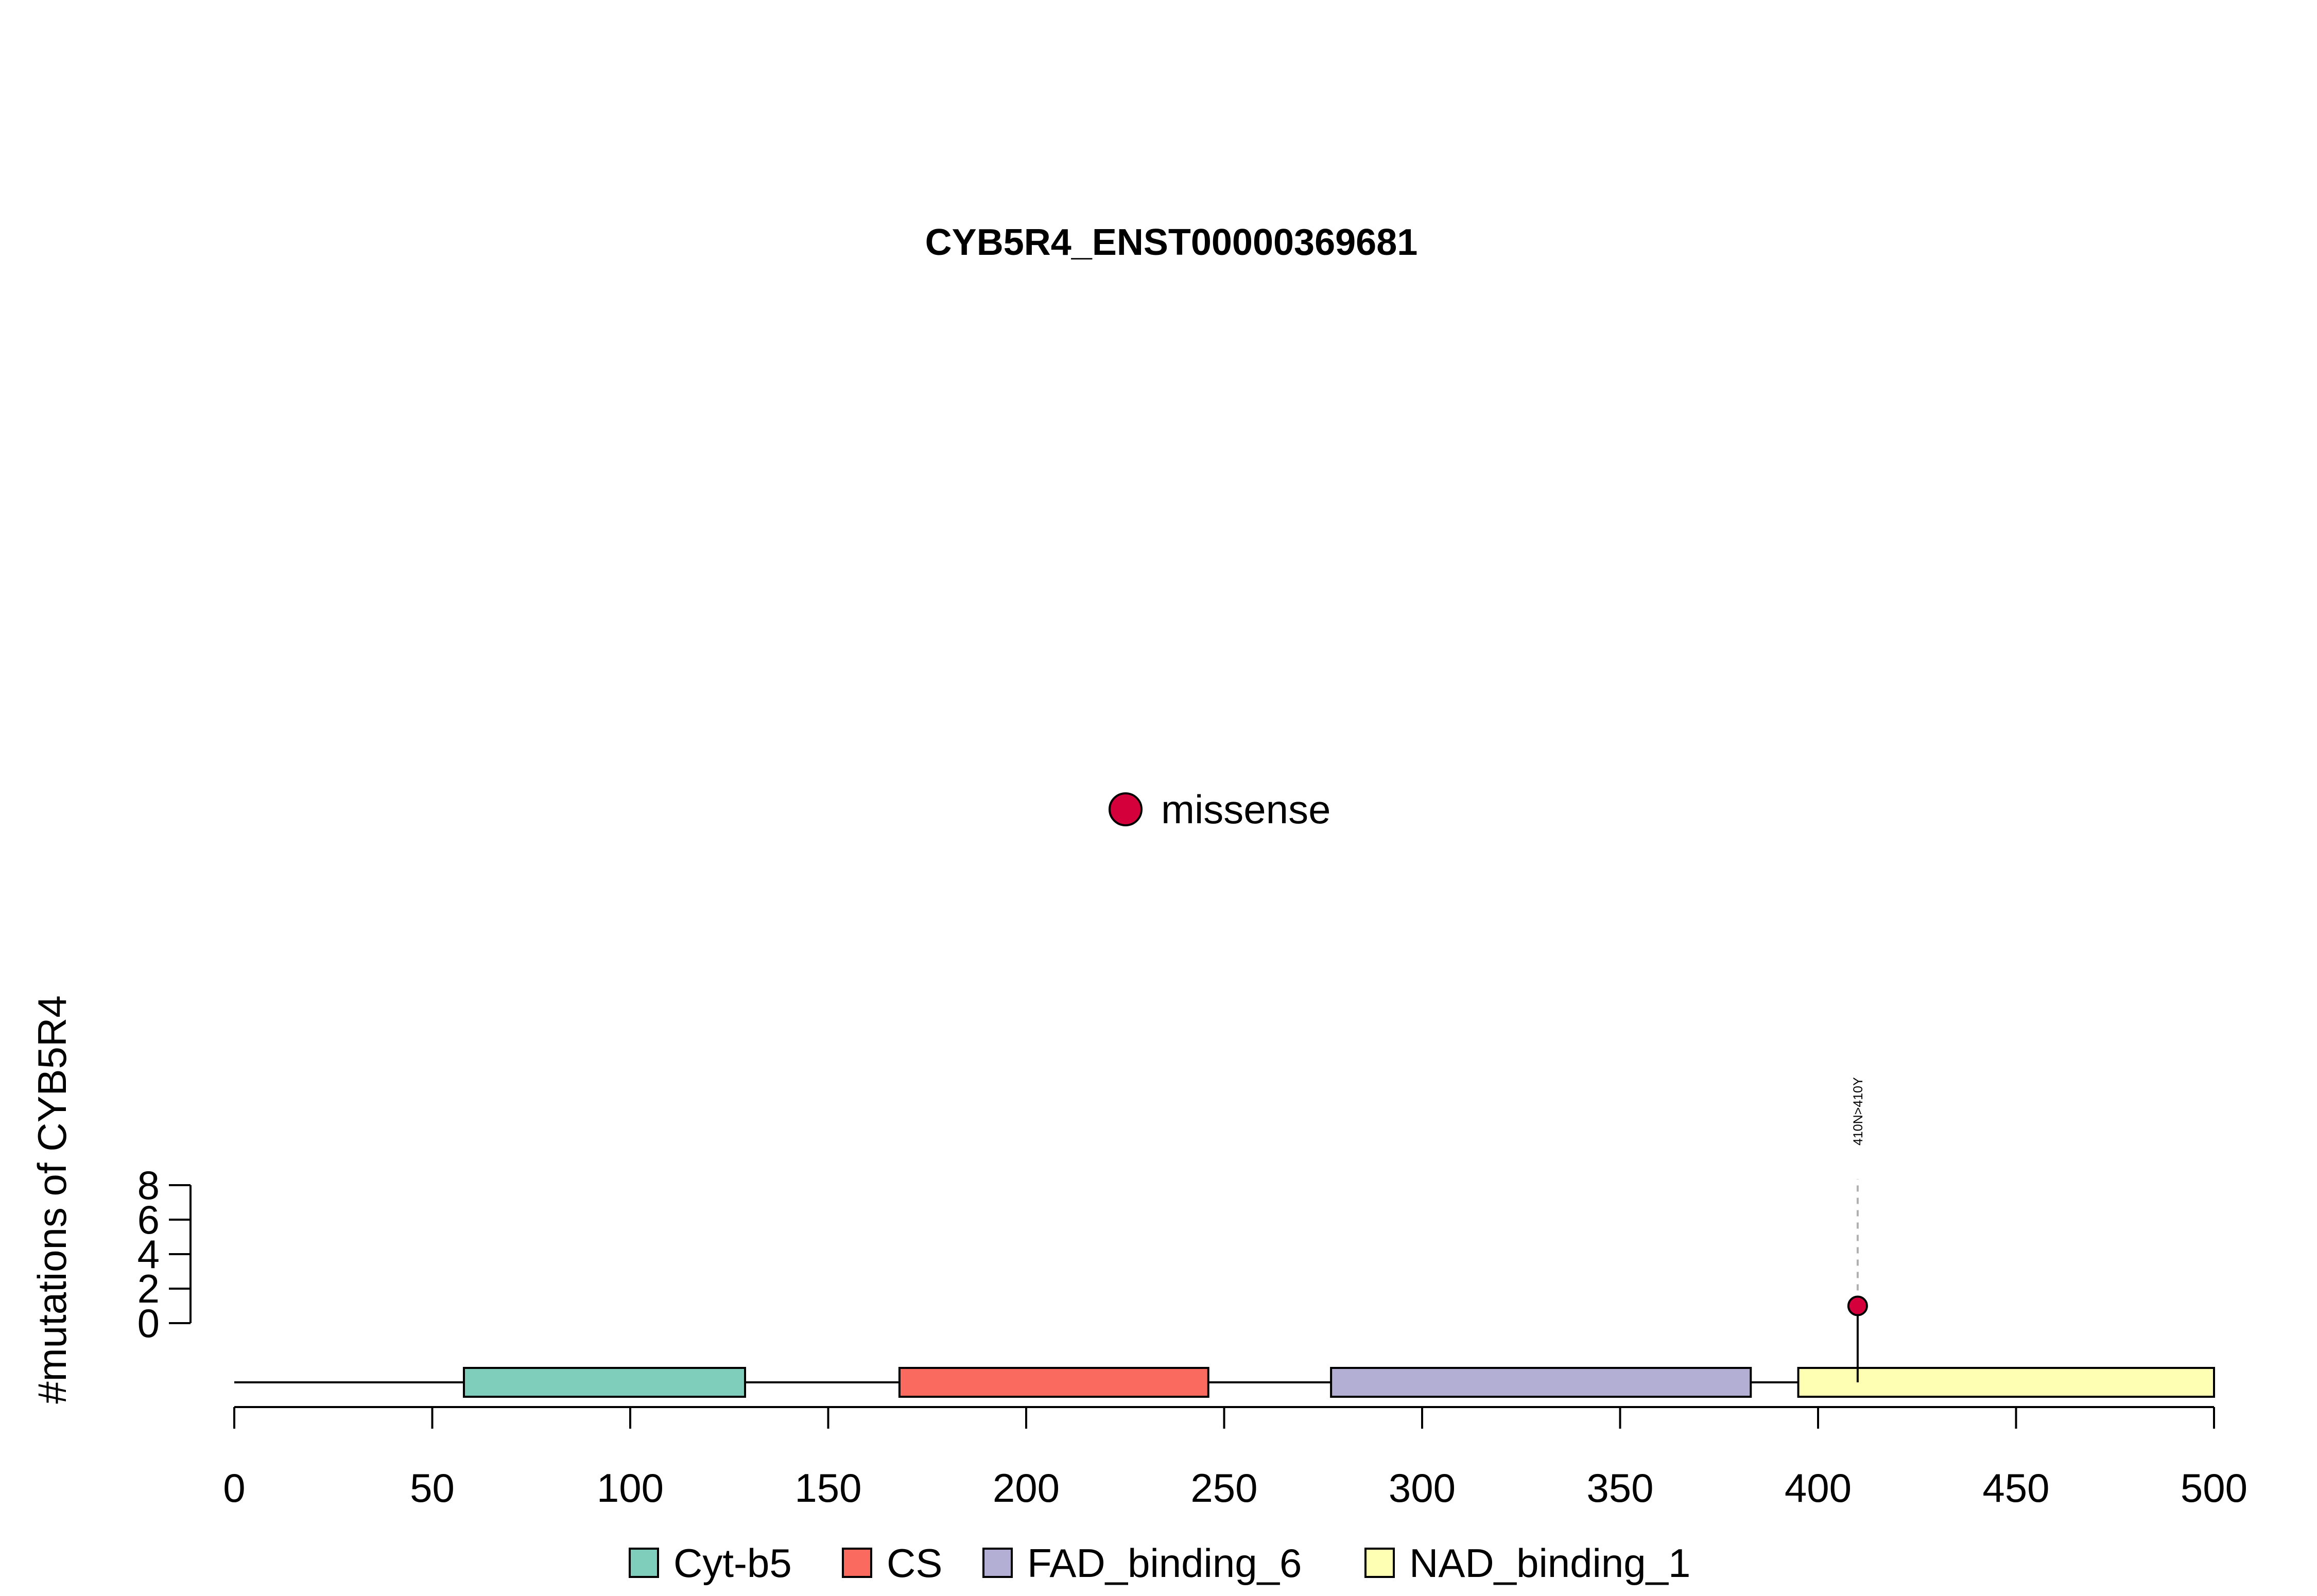  I want to click on x-axis: 0 50 100 150 200 250 300 350 400 450 500, so click(1235, 1458).